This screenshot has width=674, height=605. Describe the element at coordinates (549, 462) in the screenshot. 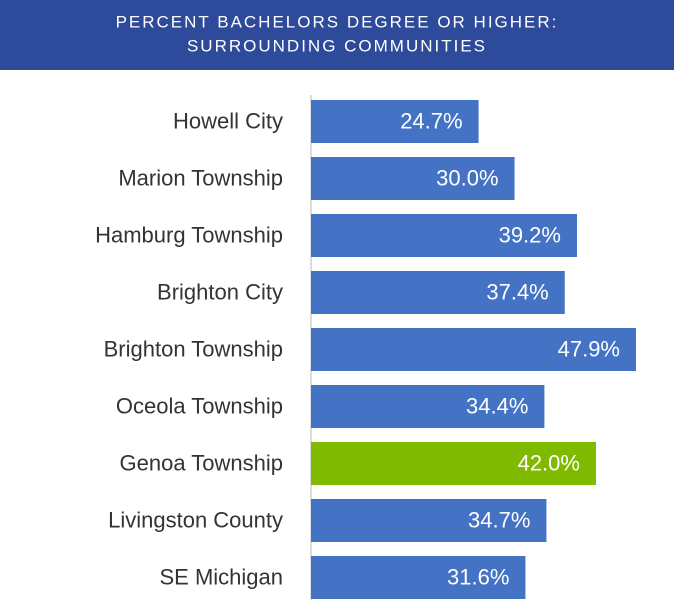

I see `value-label: 42.0%` at that location.